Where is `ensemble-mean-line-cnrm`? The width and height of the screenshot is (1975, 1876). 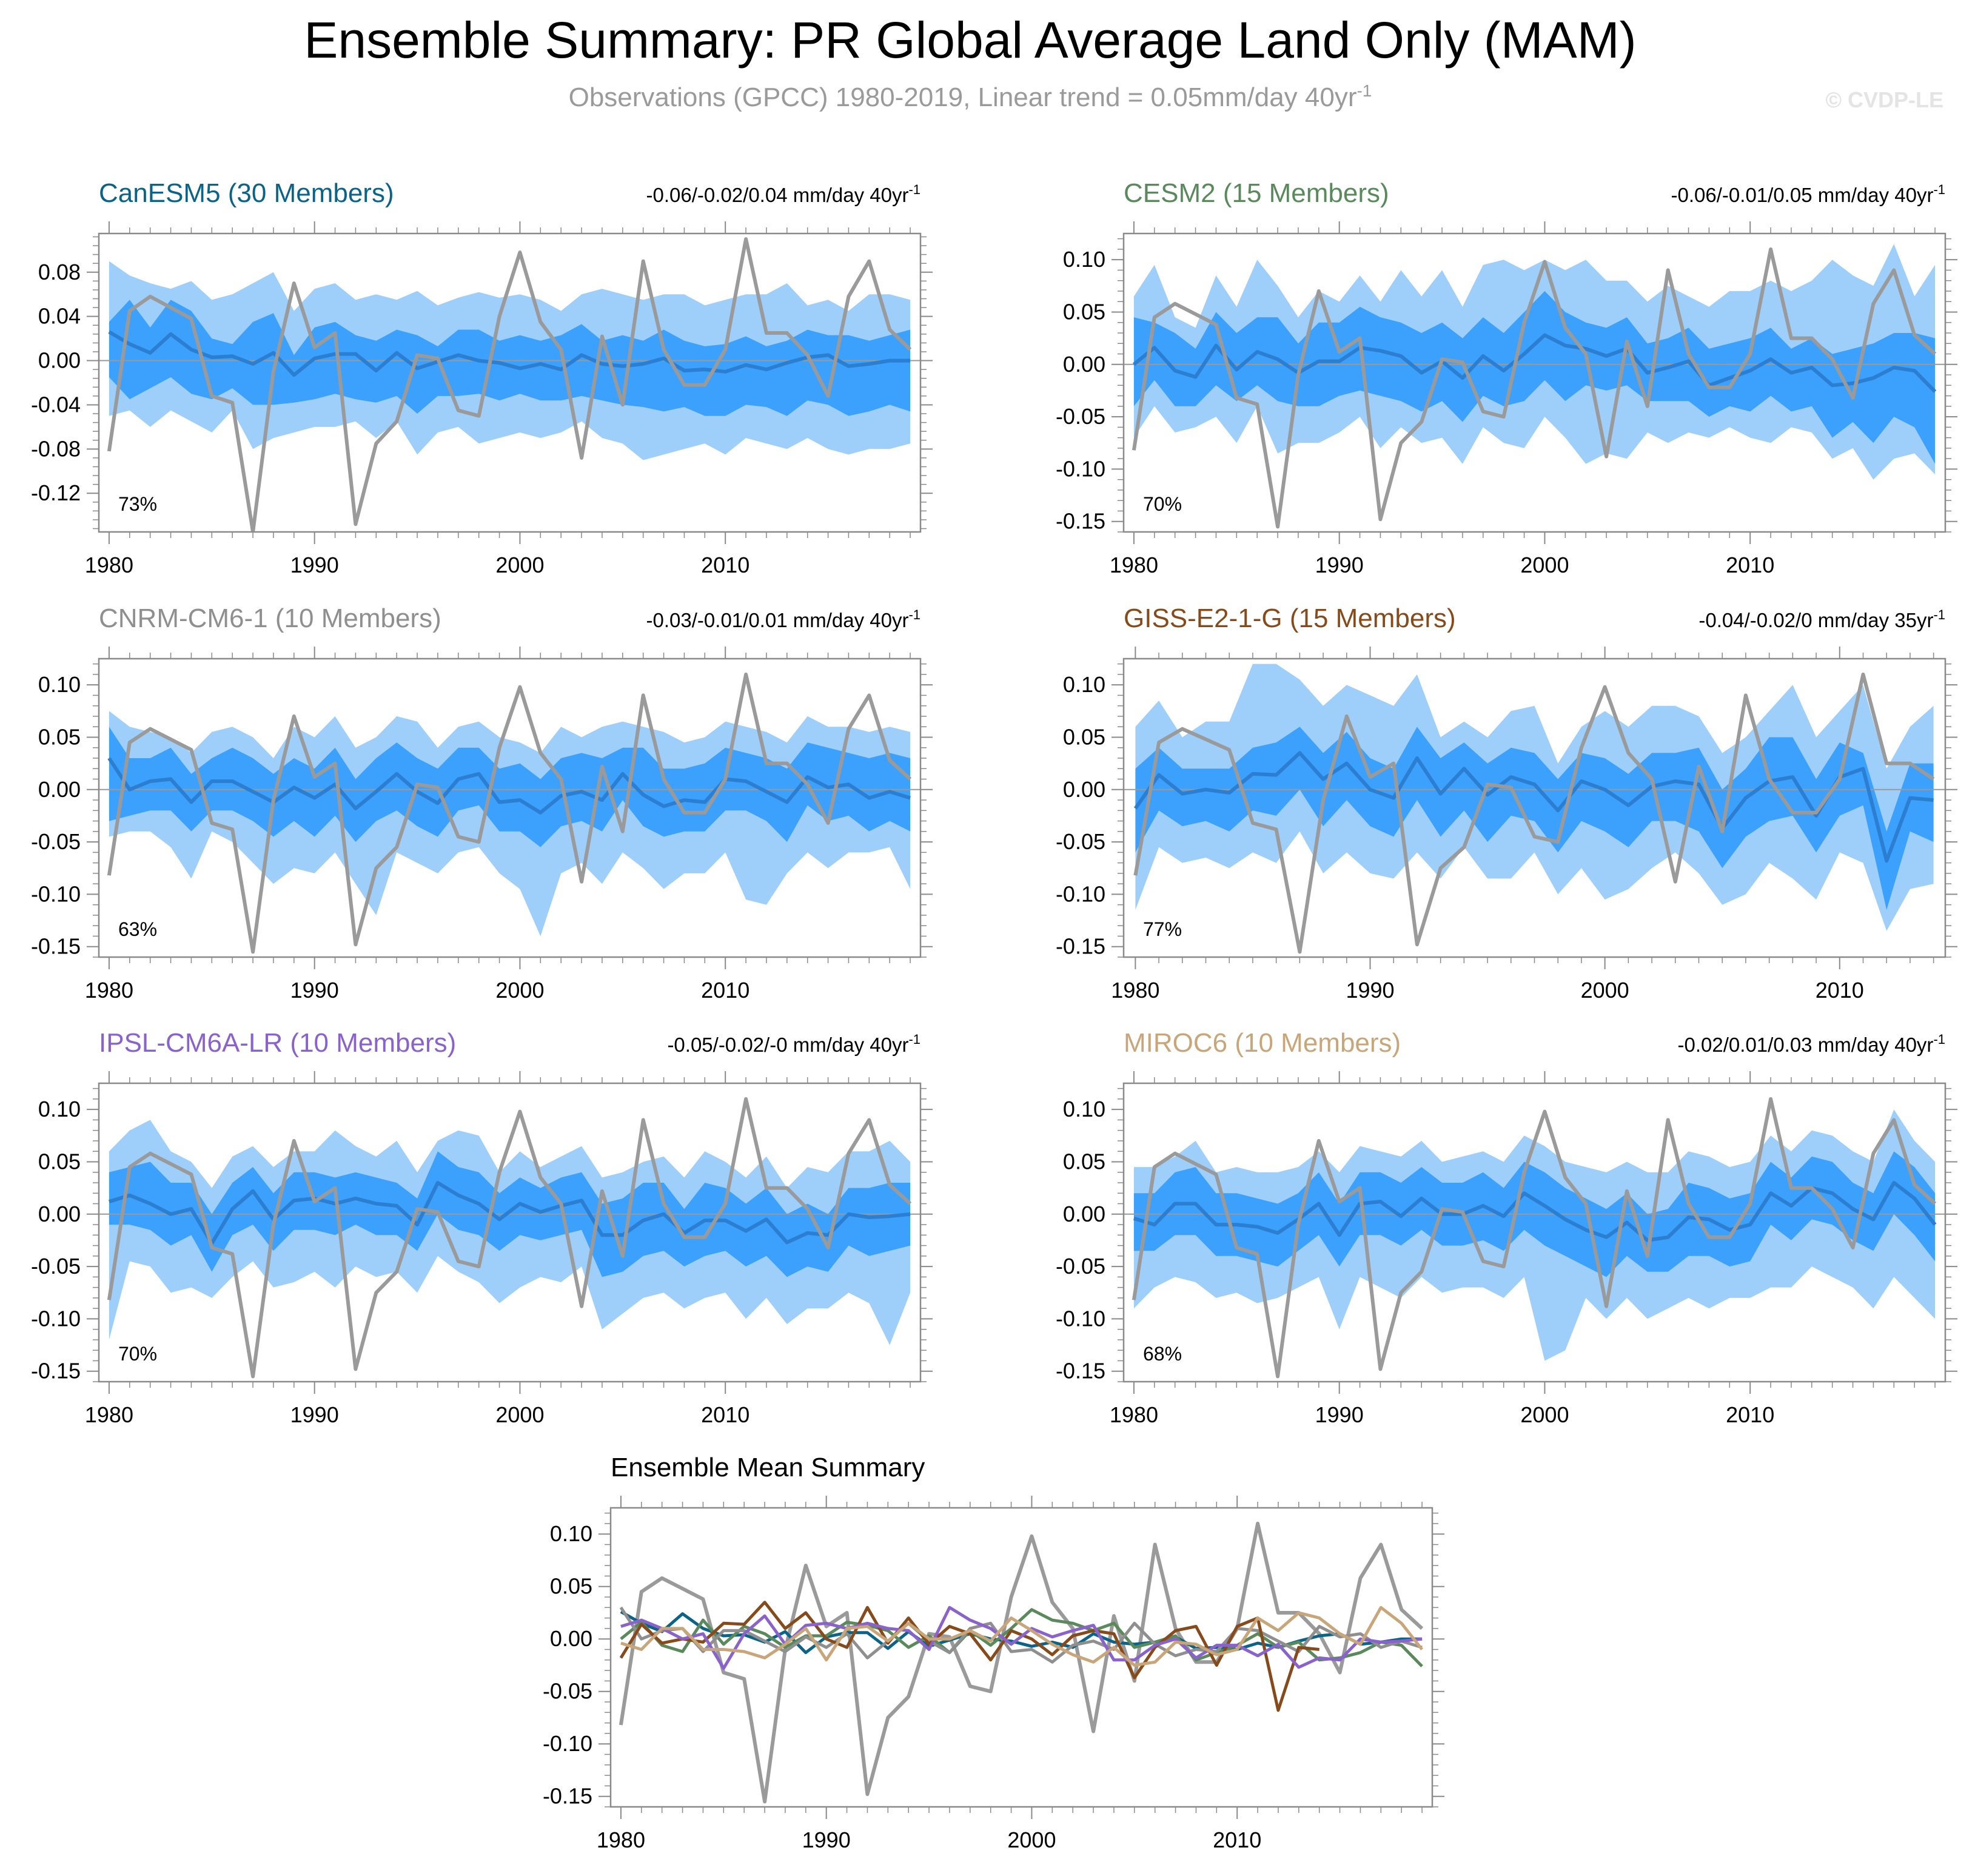 ensemble-mean-line-cnrm is located at coordinates (1021, 1635).